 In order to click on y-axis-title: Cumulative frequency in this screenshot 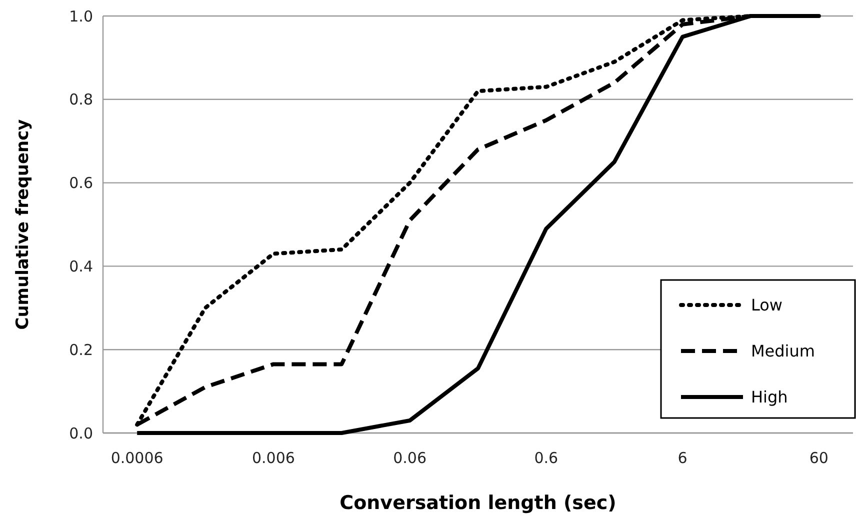, I will do `click(23, 224)`.